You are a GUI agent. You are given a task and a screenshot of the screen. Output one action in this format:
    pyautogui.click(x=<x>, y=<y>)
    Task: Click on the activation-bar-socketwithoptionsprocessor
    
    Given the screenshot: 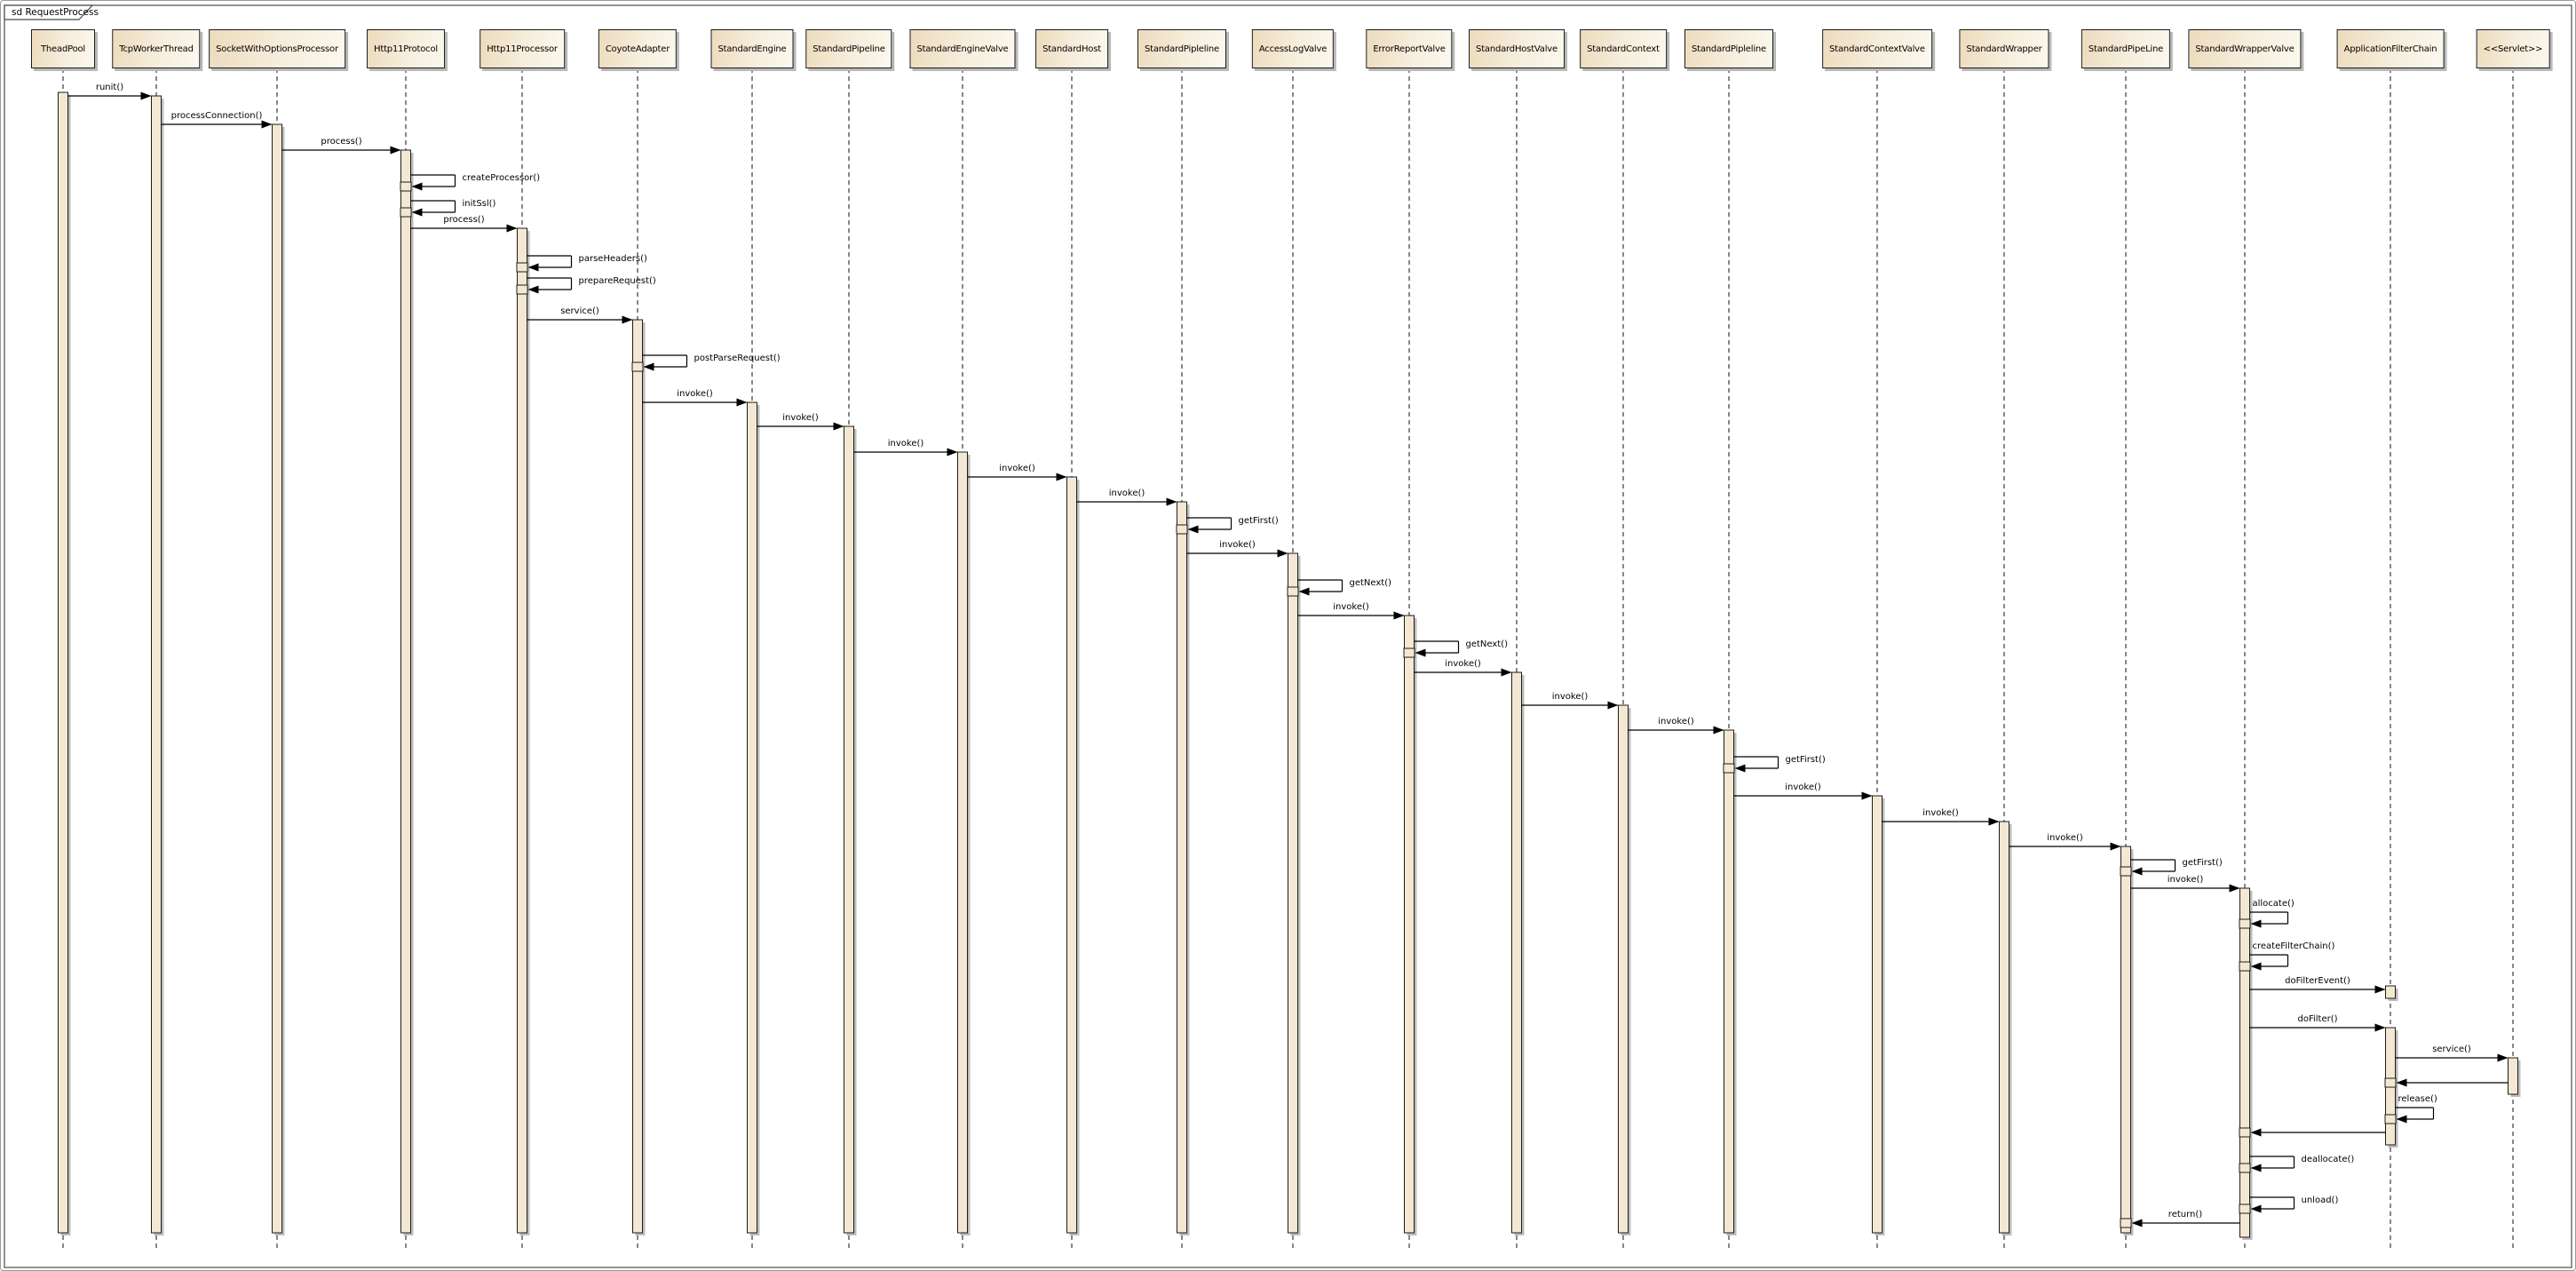 What is the action you would take?
    pyautogui.click(x=277, y=679)
    